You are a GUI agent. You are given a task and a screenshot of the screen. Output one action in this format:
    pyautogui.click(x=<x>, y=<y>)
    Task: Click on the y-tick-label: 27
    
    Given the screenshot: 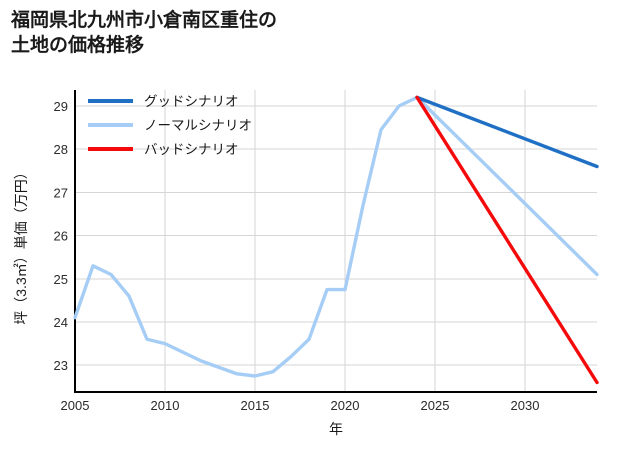 What is the action you would take?
    pyautogui.click(x=61, y=192)
    